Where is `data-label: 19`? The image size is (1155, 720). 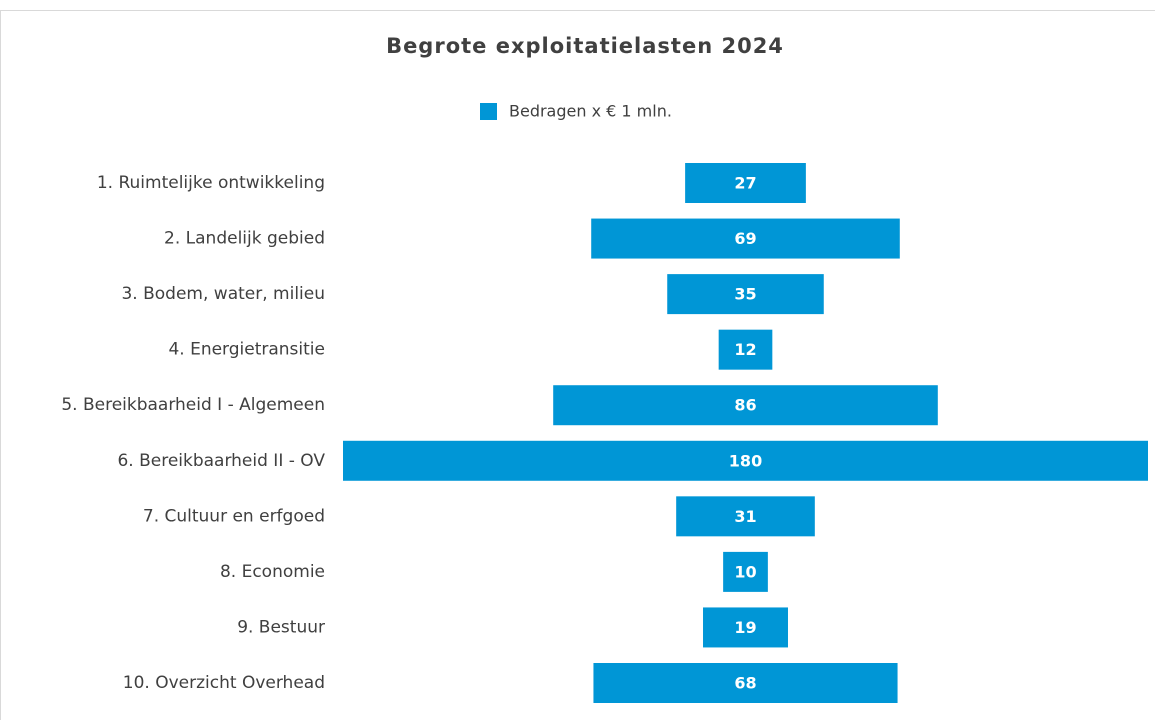 data-label: 19 is located at coordinates (745, 627).